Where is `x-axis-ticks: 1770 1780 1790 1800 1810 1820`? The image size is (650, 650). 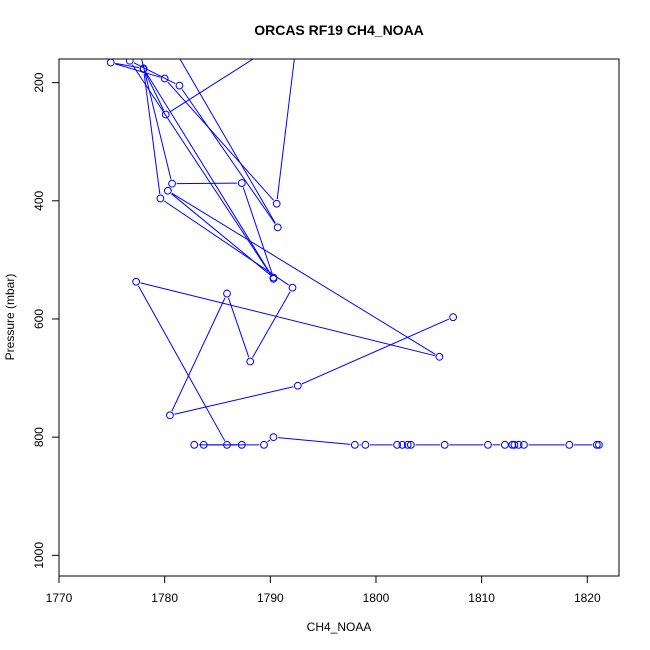 x-axis-ticks: 1770 1780 1790 1800 1810 1820 is located at coordinates (323, 590).